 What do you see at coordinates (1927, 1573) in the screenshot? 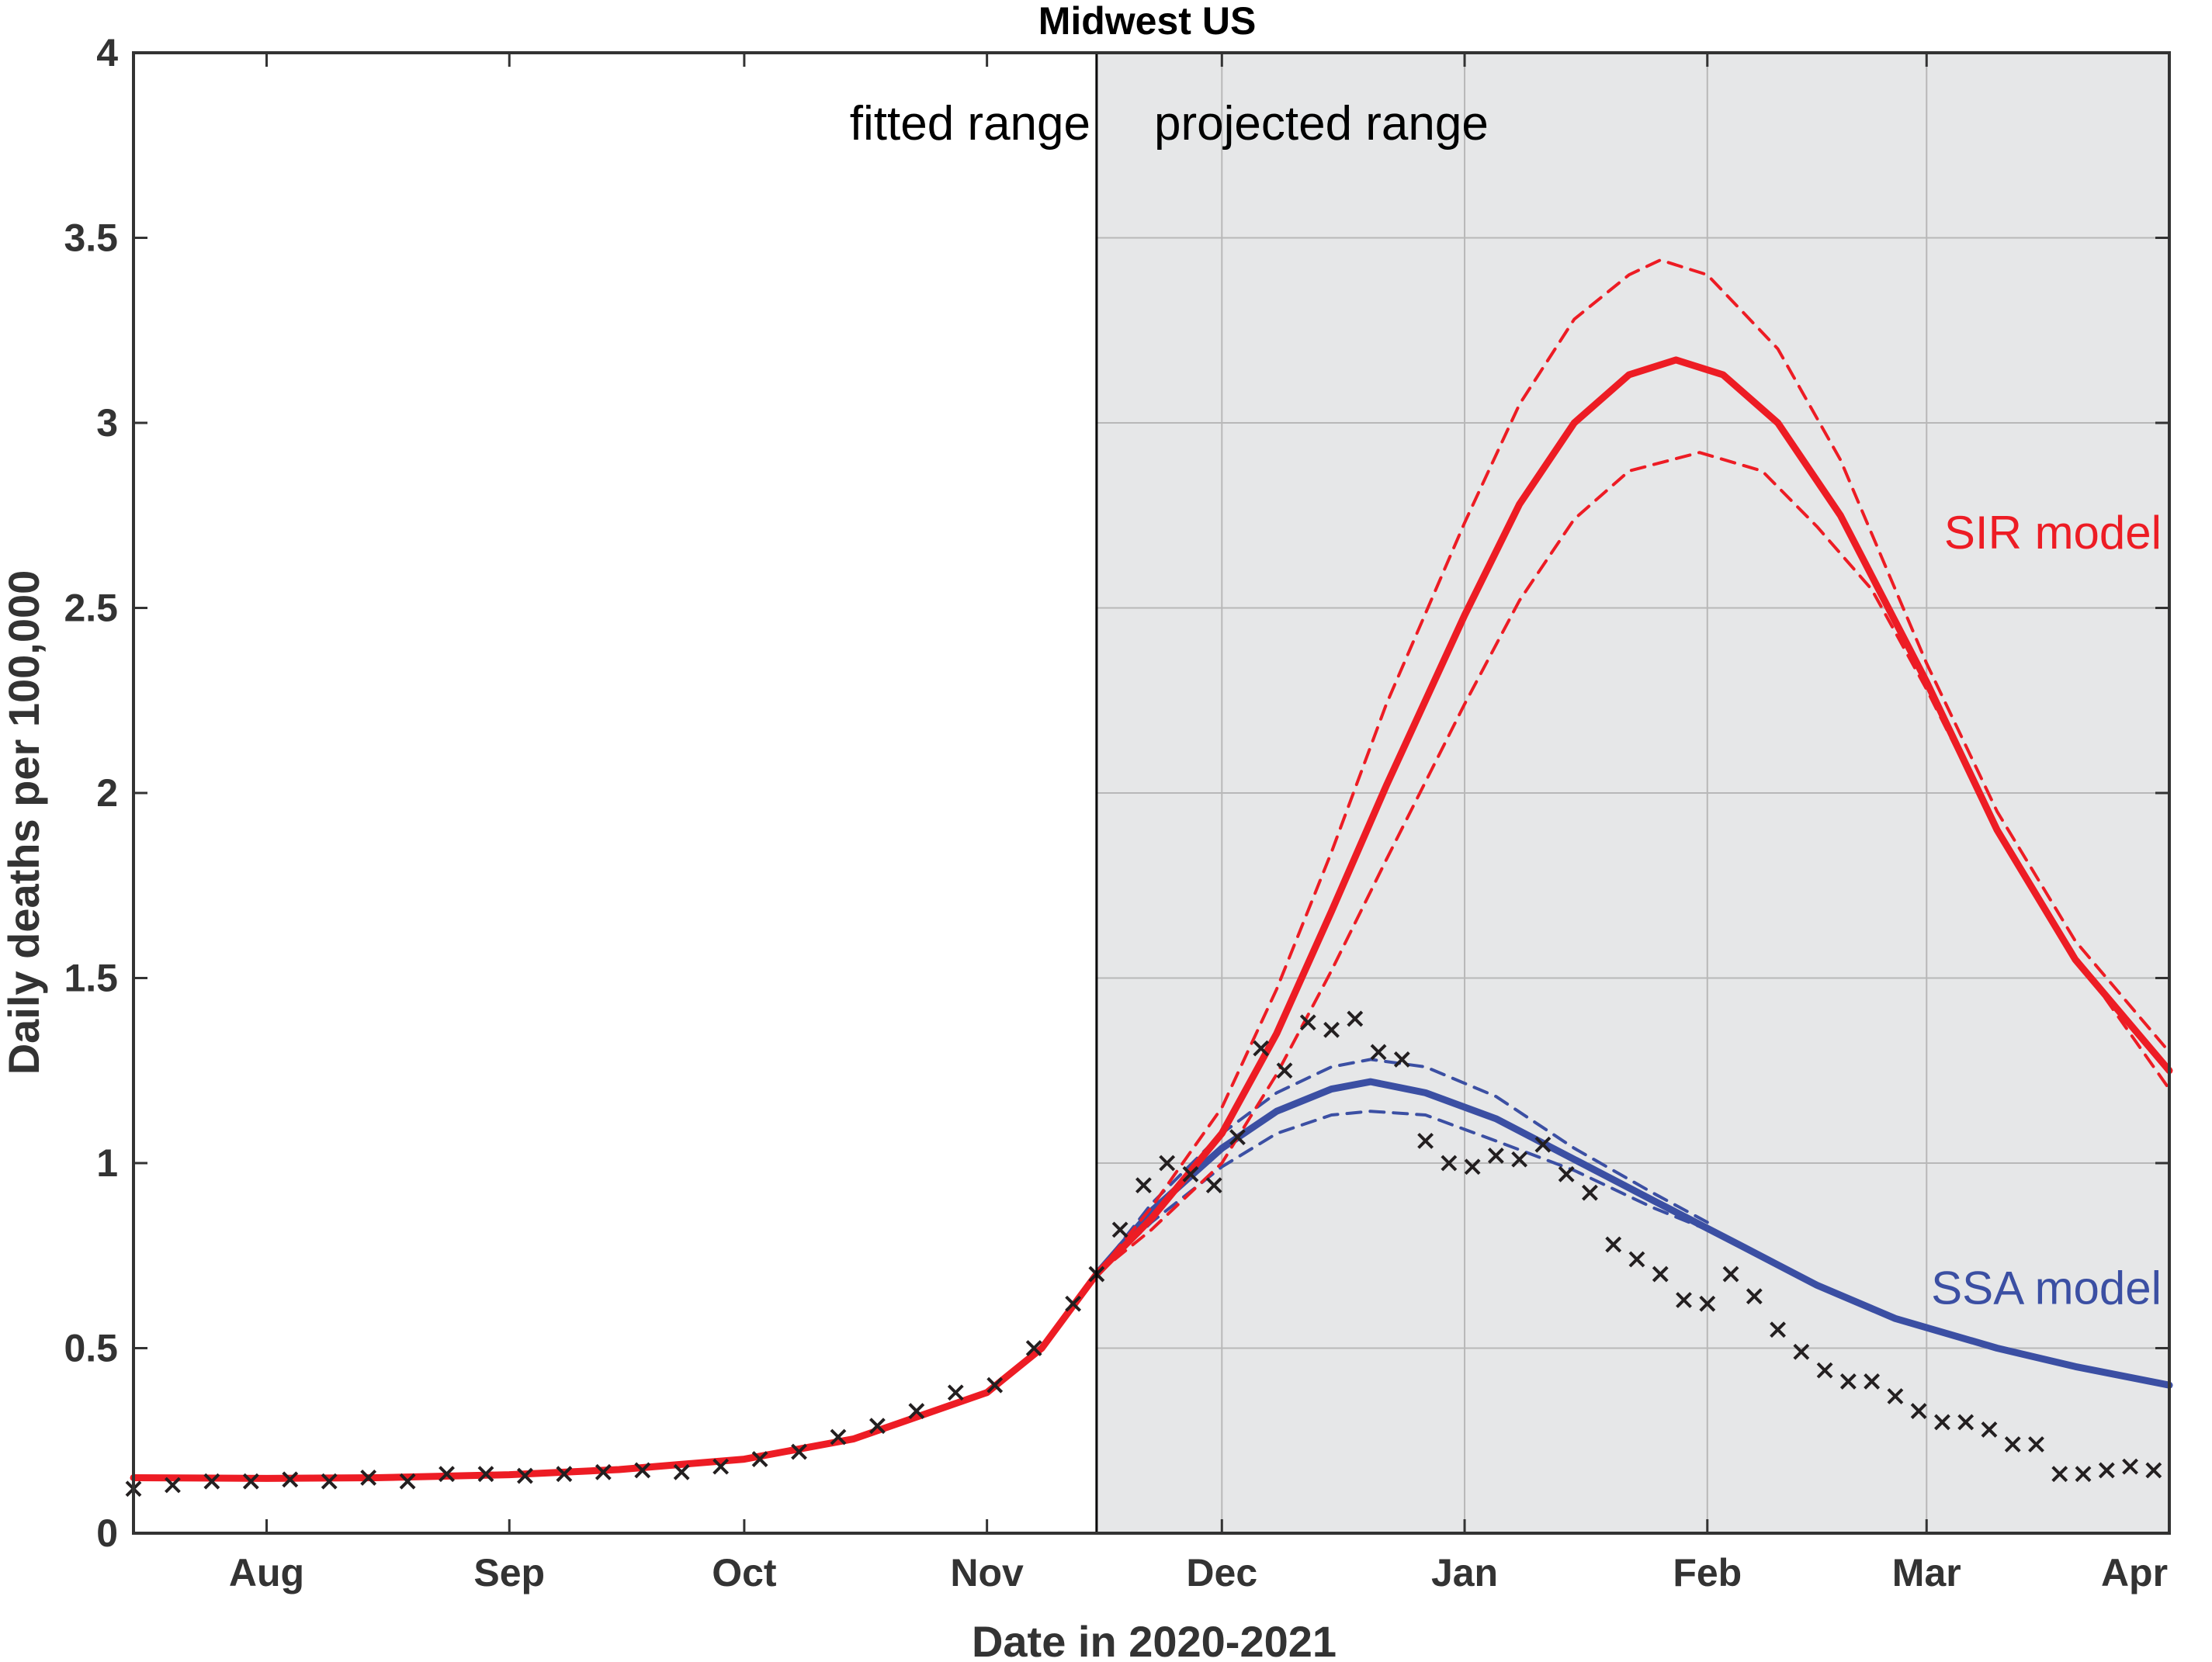
I see `x-tick-label: Mar` at bounding box center [1927, 1573].